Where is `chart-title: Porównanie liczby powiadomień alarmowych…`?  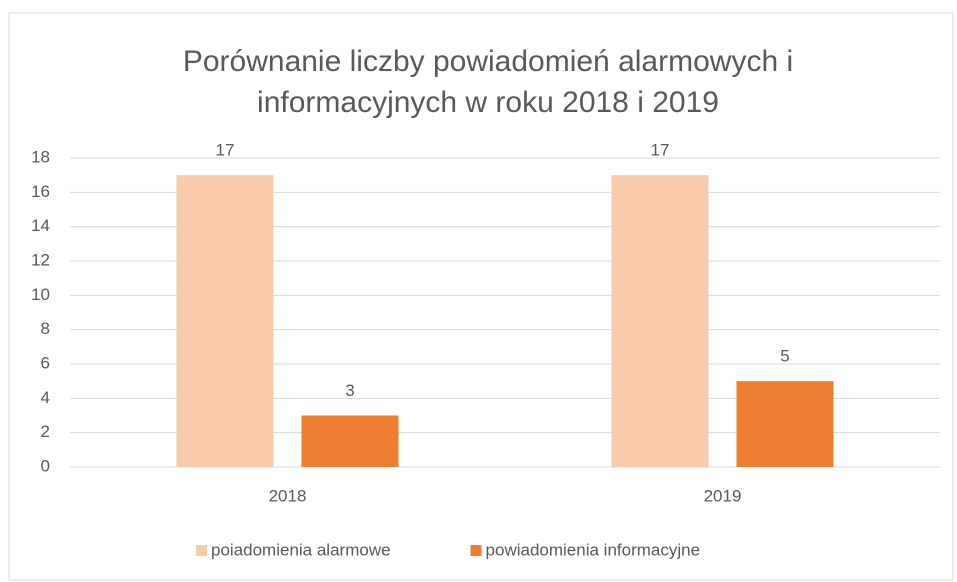
chart-title: Porównanie liczby powiadomień alarmowych… is located at coordinates (488, 61).